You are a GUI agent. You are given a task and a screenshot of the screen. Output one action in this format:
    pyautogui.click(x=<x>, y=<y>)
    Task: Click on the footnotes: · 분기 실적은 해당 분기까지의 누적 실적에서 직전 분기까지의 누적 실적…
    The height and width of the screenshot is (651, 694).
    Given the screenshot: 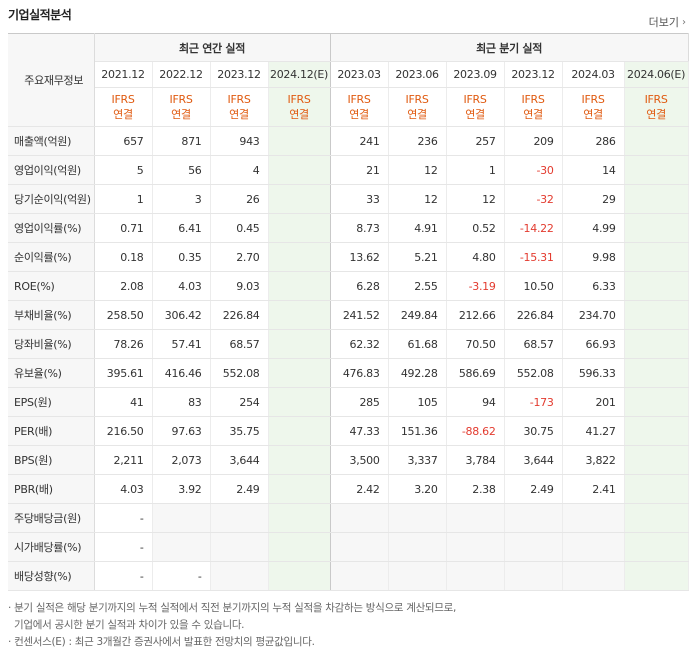 What is the action you would take?
    pyautogui.click(x=232, y=625)
    